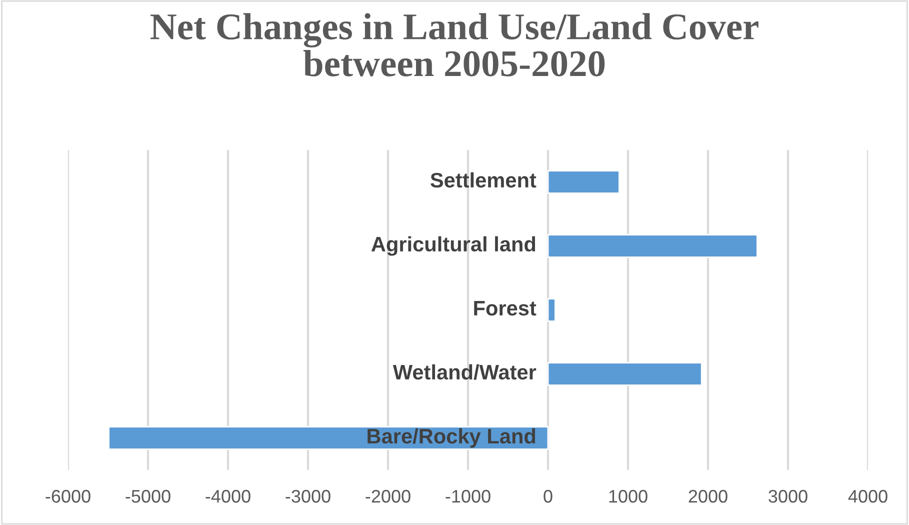 The image size is (909, 525). Describe the element at coordinates (454, 44) in the screenshot. I see `chart-title: Net Changes in Land Use/Land Cover between 2005-2020` at that location.